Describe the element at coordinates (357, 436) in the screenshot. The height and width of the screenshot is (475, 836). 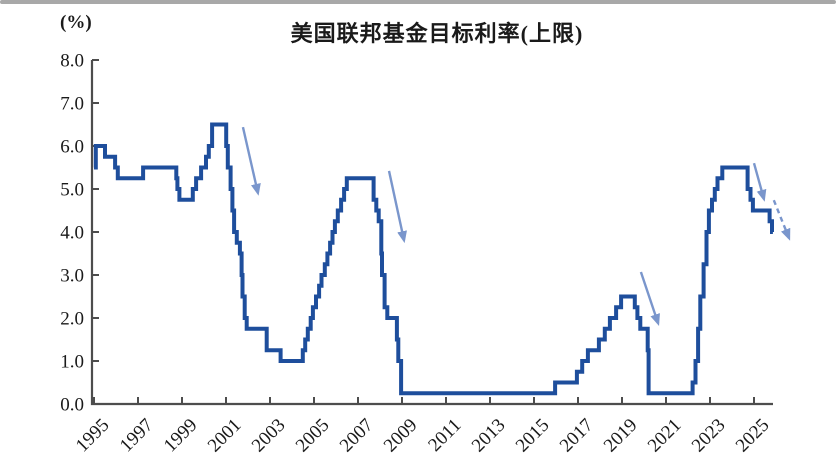
I see `x-axis-tick-label: 2007` at that location.